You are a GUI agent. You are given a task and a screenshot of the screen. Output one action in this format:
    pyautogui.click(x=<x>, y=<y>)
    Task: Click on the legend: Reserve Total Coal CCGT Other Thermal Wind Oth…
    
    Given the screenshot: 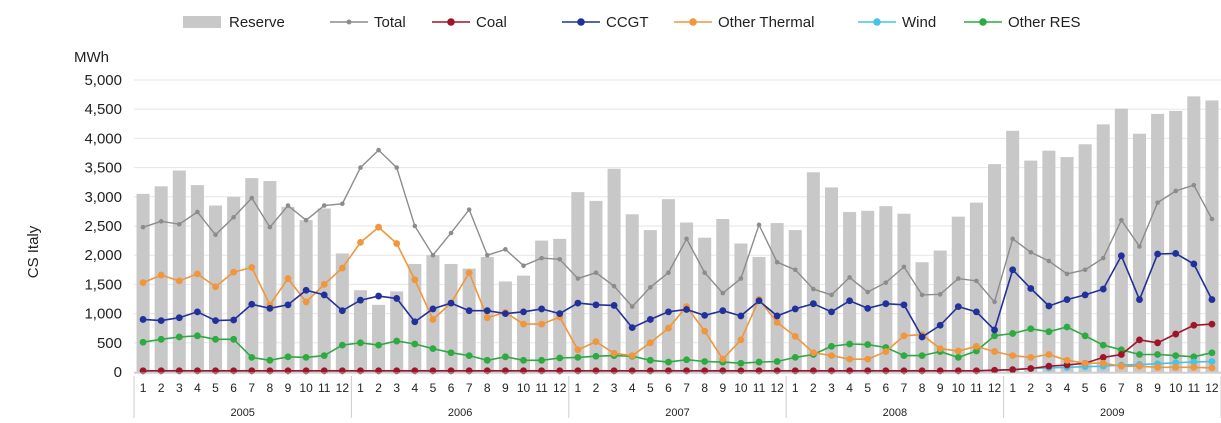 What is the action you would take?
    pyautogui.click(x=632, y=22)
    